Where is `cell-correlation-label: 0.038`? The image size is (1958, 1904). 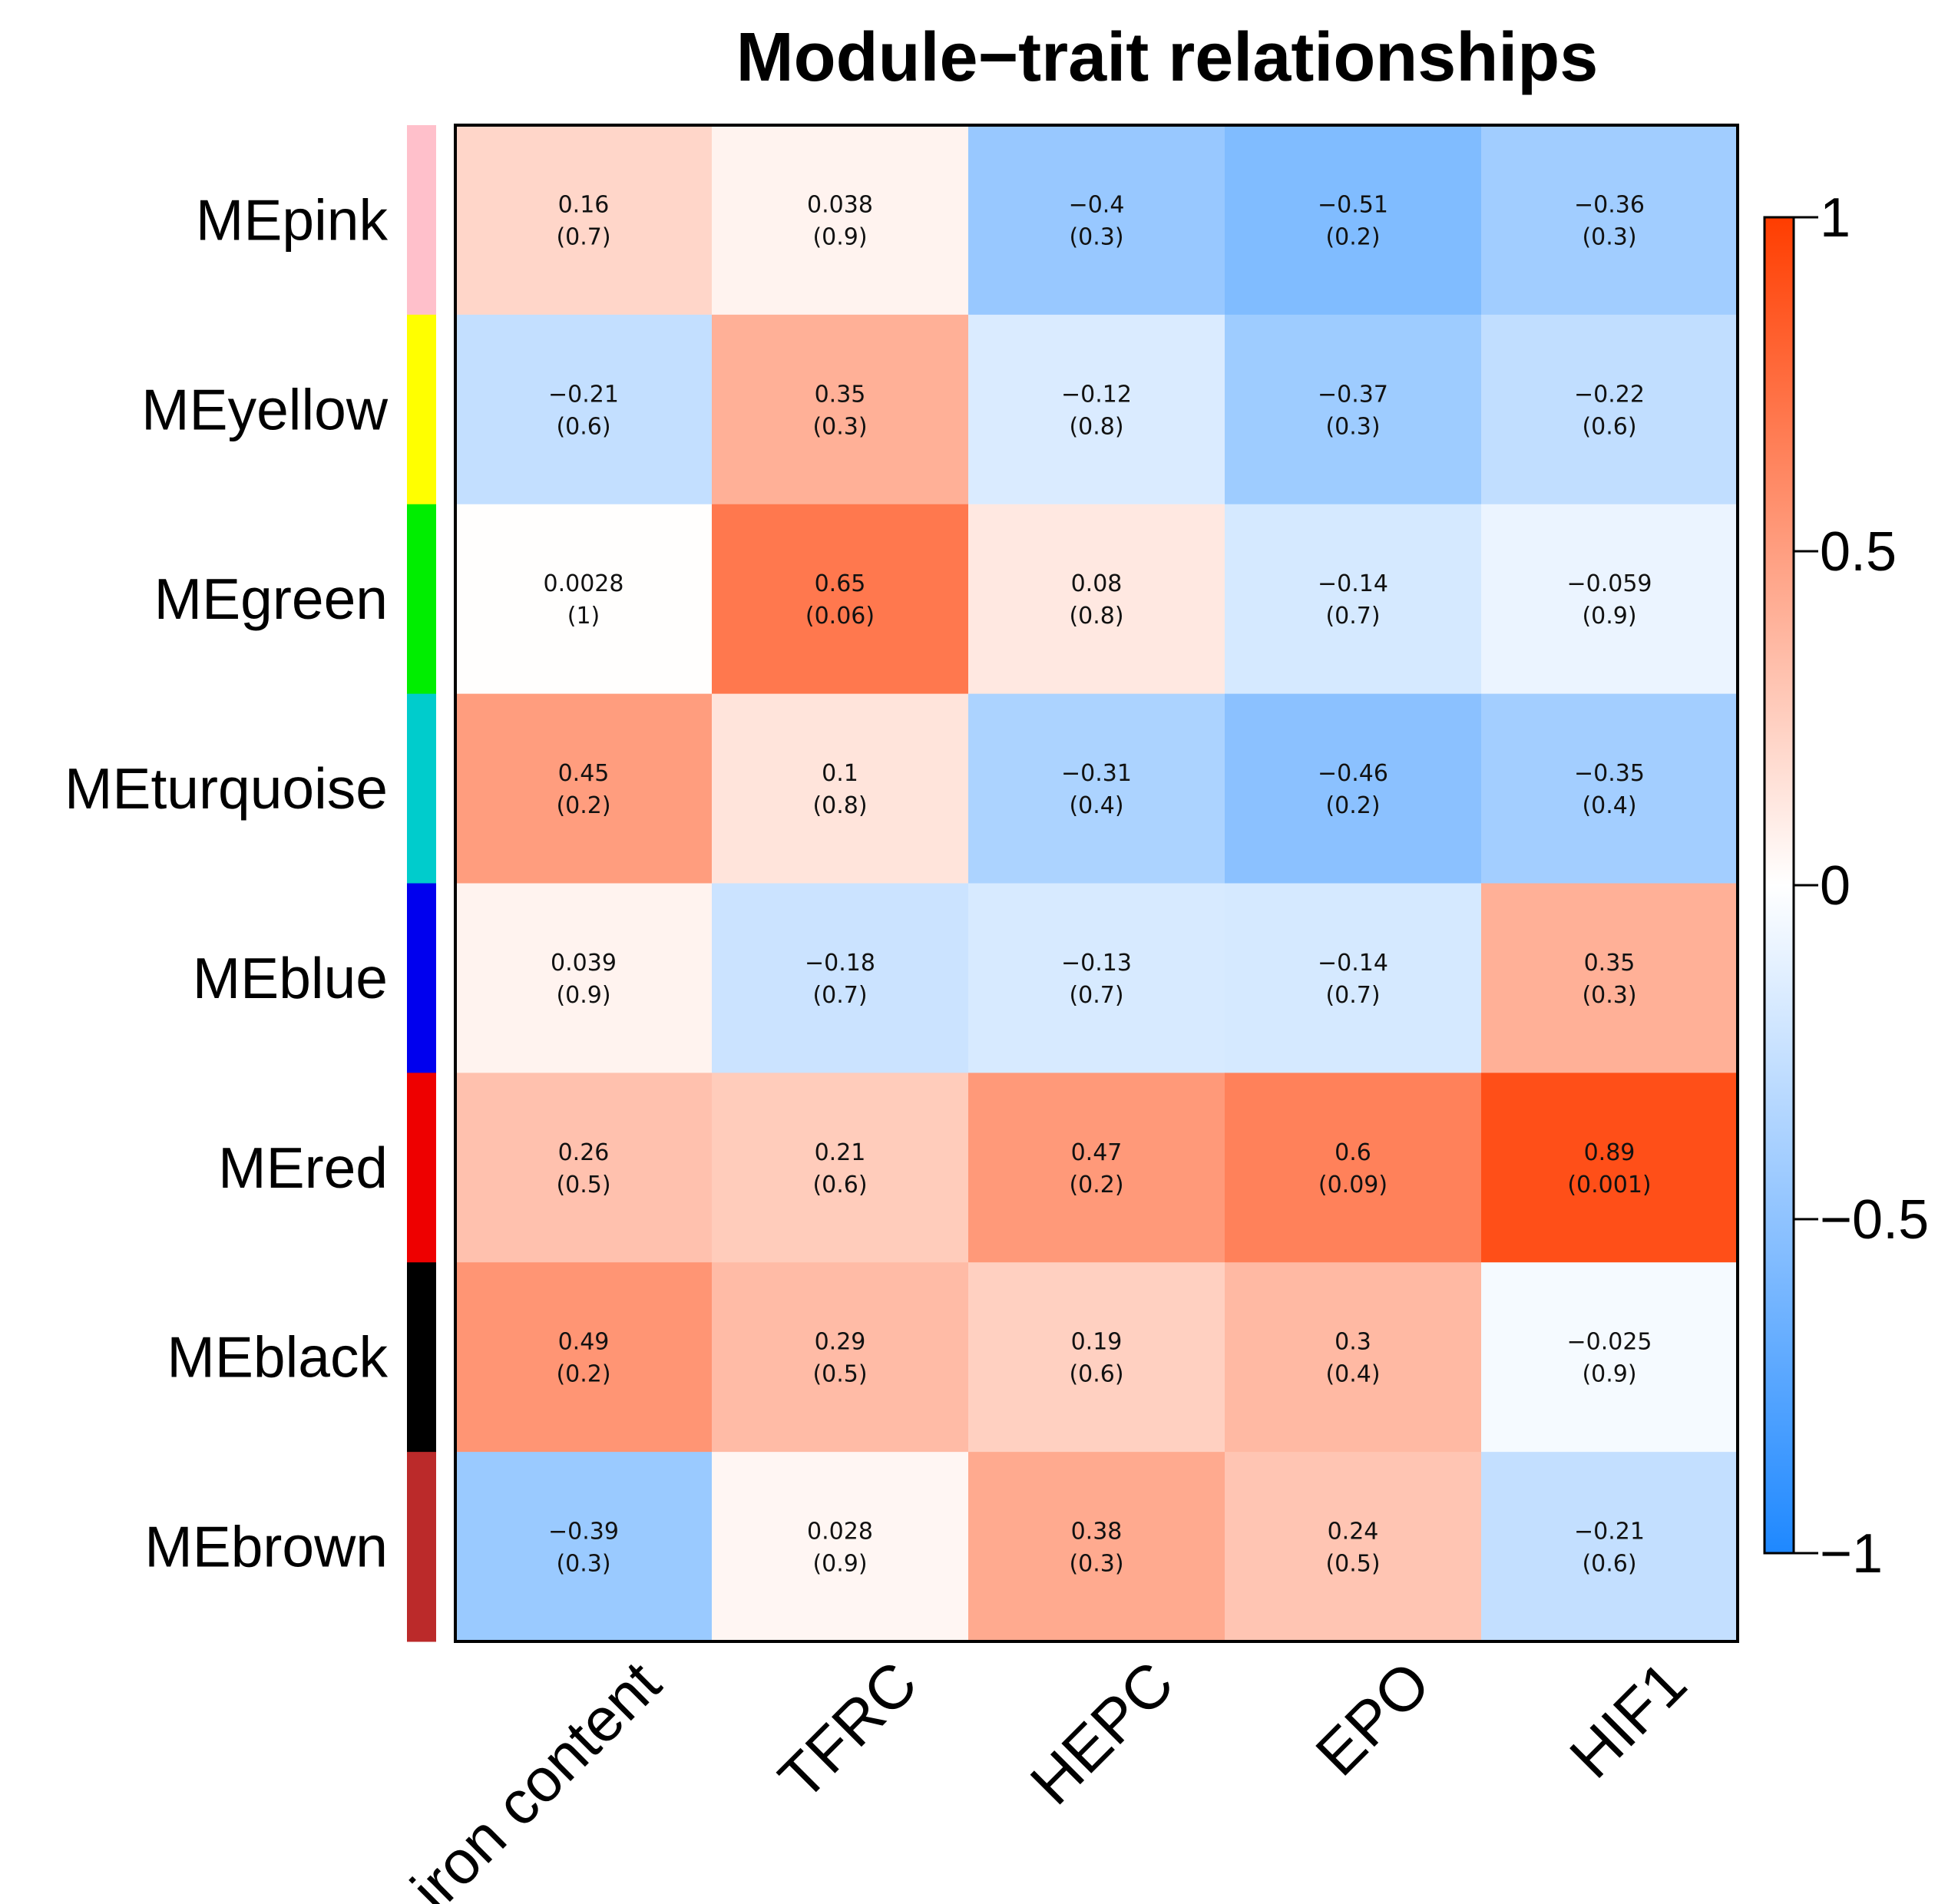 cell-correlation-label: 0.038 is located at coordinates (840, 204).